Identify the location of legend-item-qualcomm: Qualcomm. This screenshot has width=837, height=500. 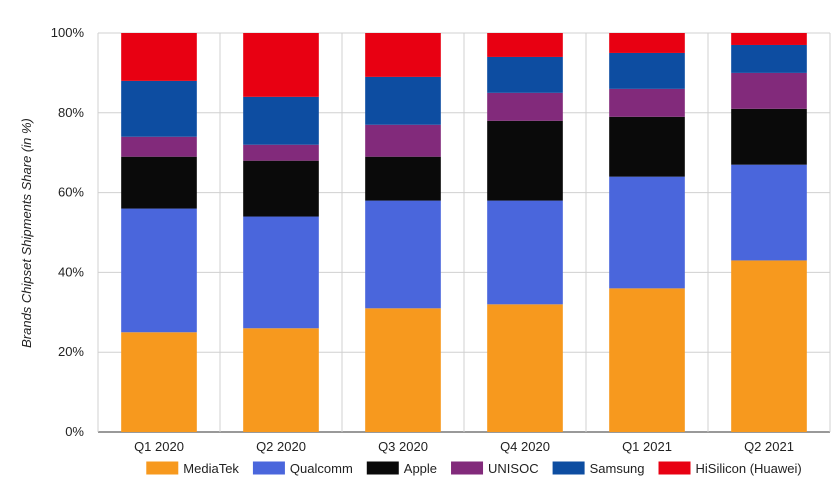
(302, 468).